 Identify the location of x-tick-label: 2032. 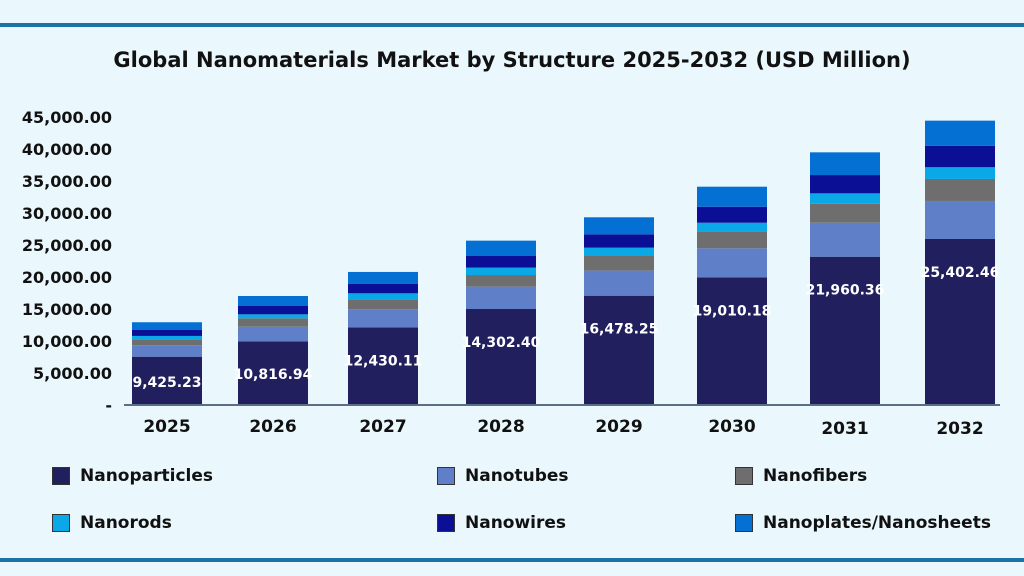
(959, 429).